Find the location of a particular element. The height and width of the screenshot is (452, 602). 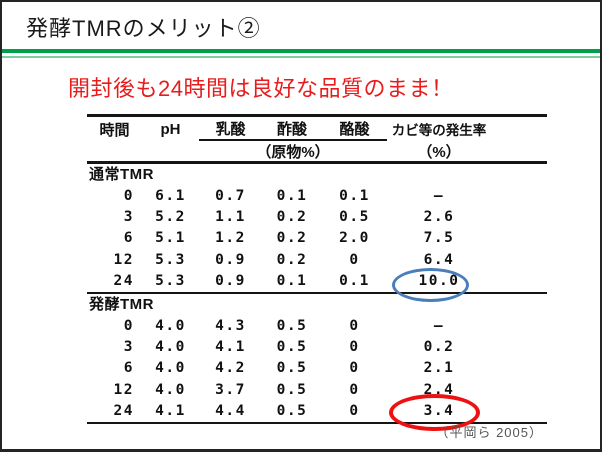

col-unit-mold: （%） is located at coordinates (439, 152).